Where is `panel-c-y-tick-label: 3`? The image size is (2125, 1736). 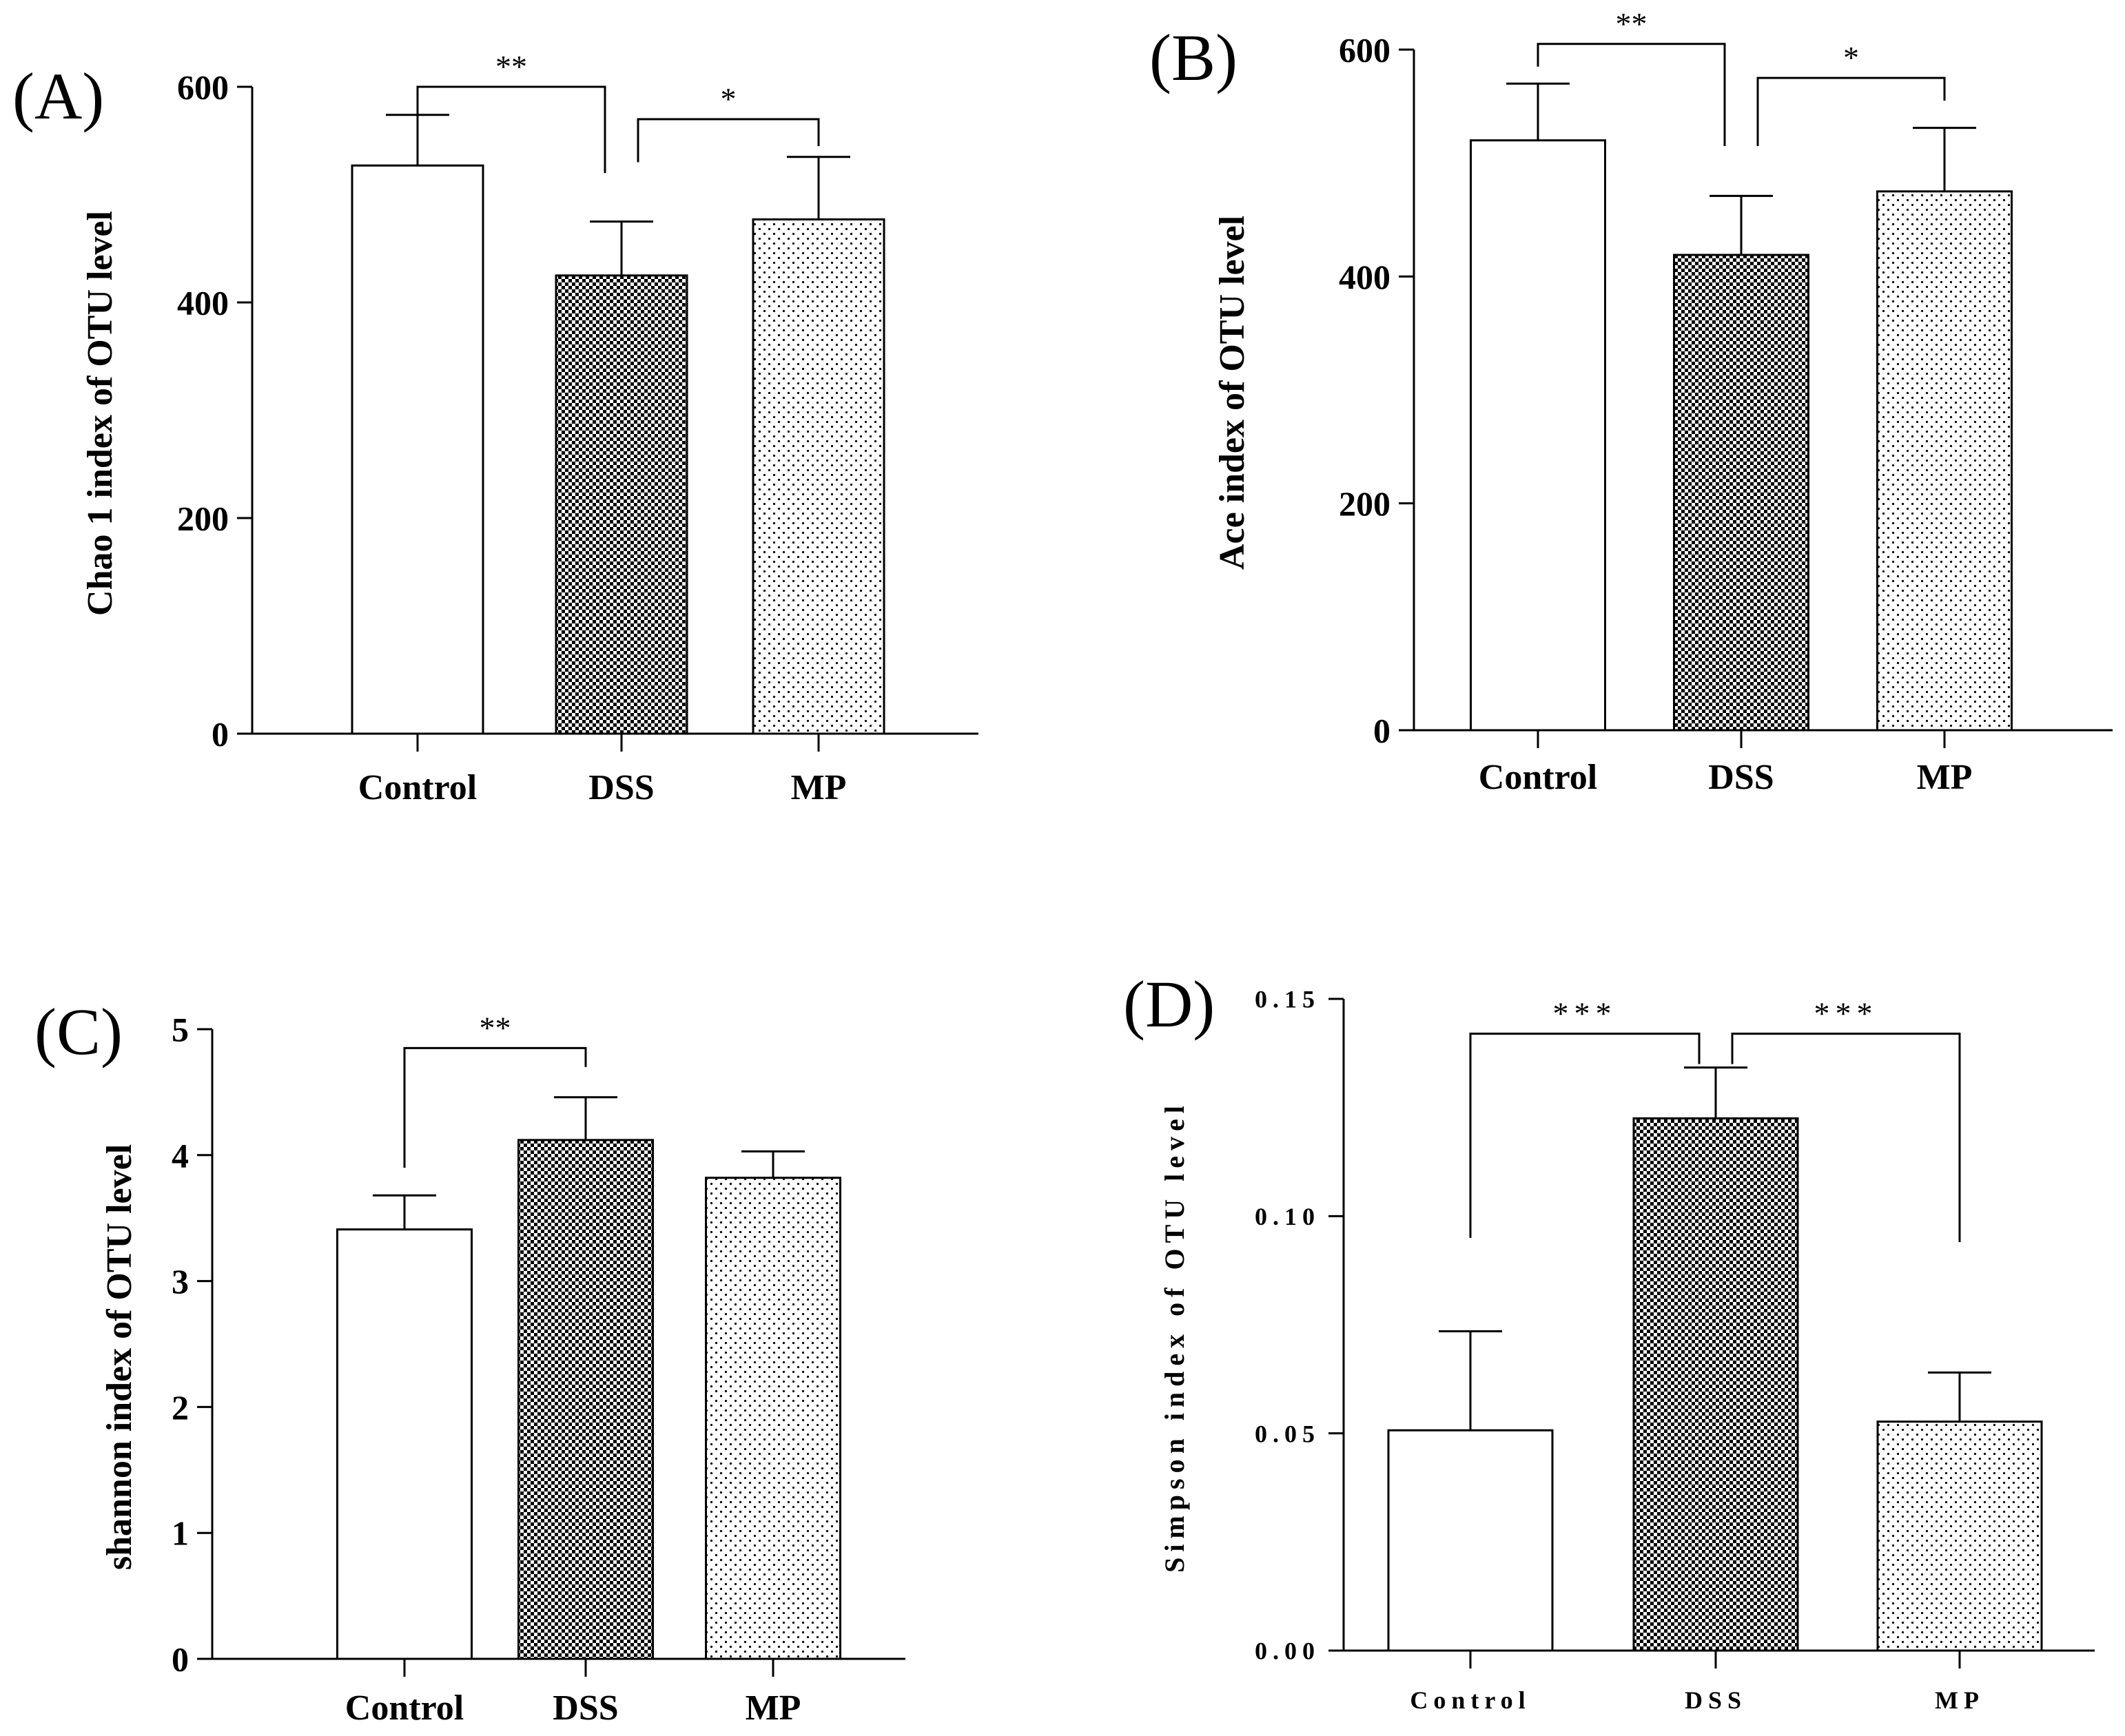
panel-c-y-tick-label: 3 is located at coordinates (181, 1281).